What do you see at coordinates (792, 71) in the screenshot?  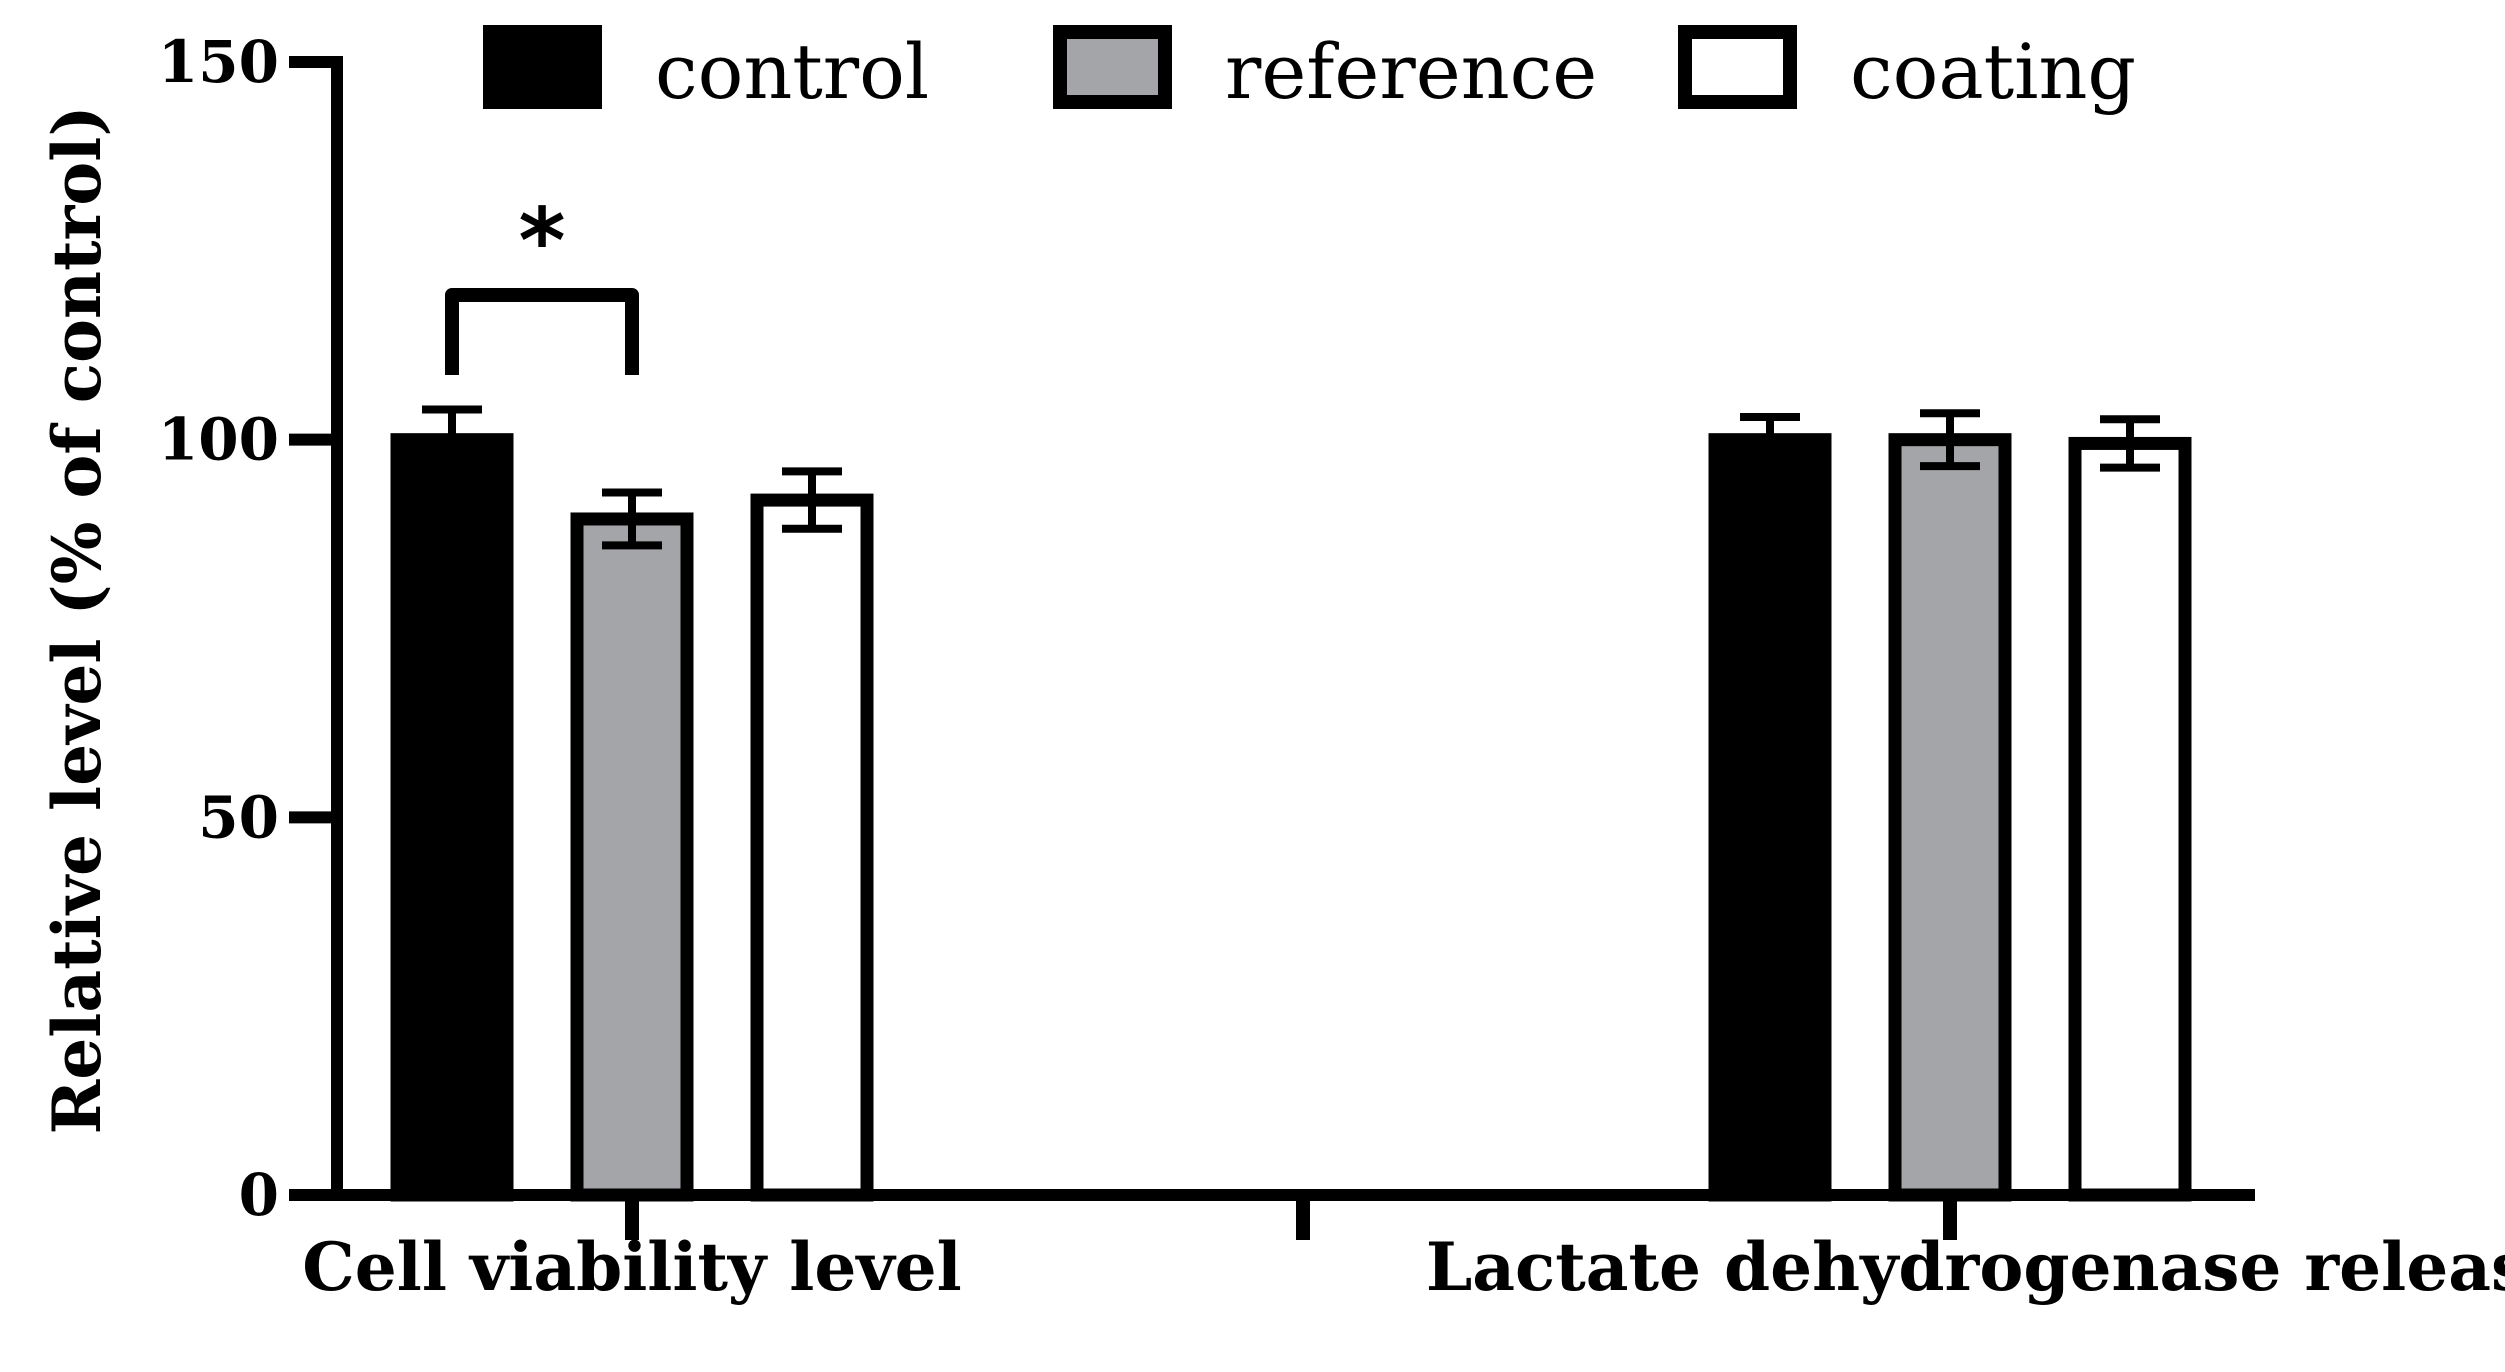 I see `legend-label-control: control` at bounding box center [792, 71].